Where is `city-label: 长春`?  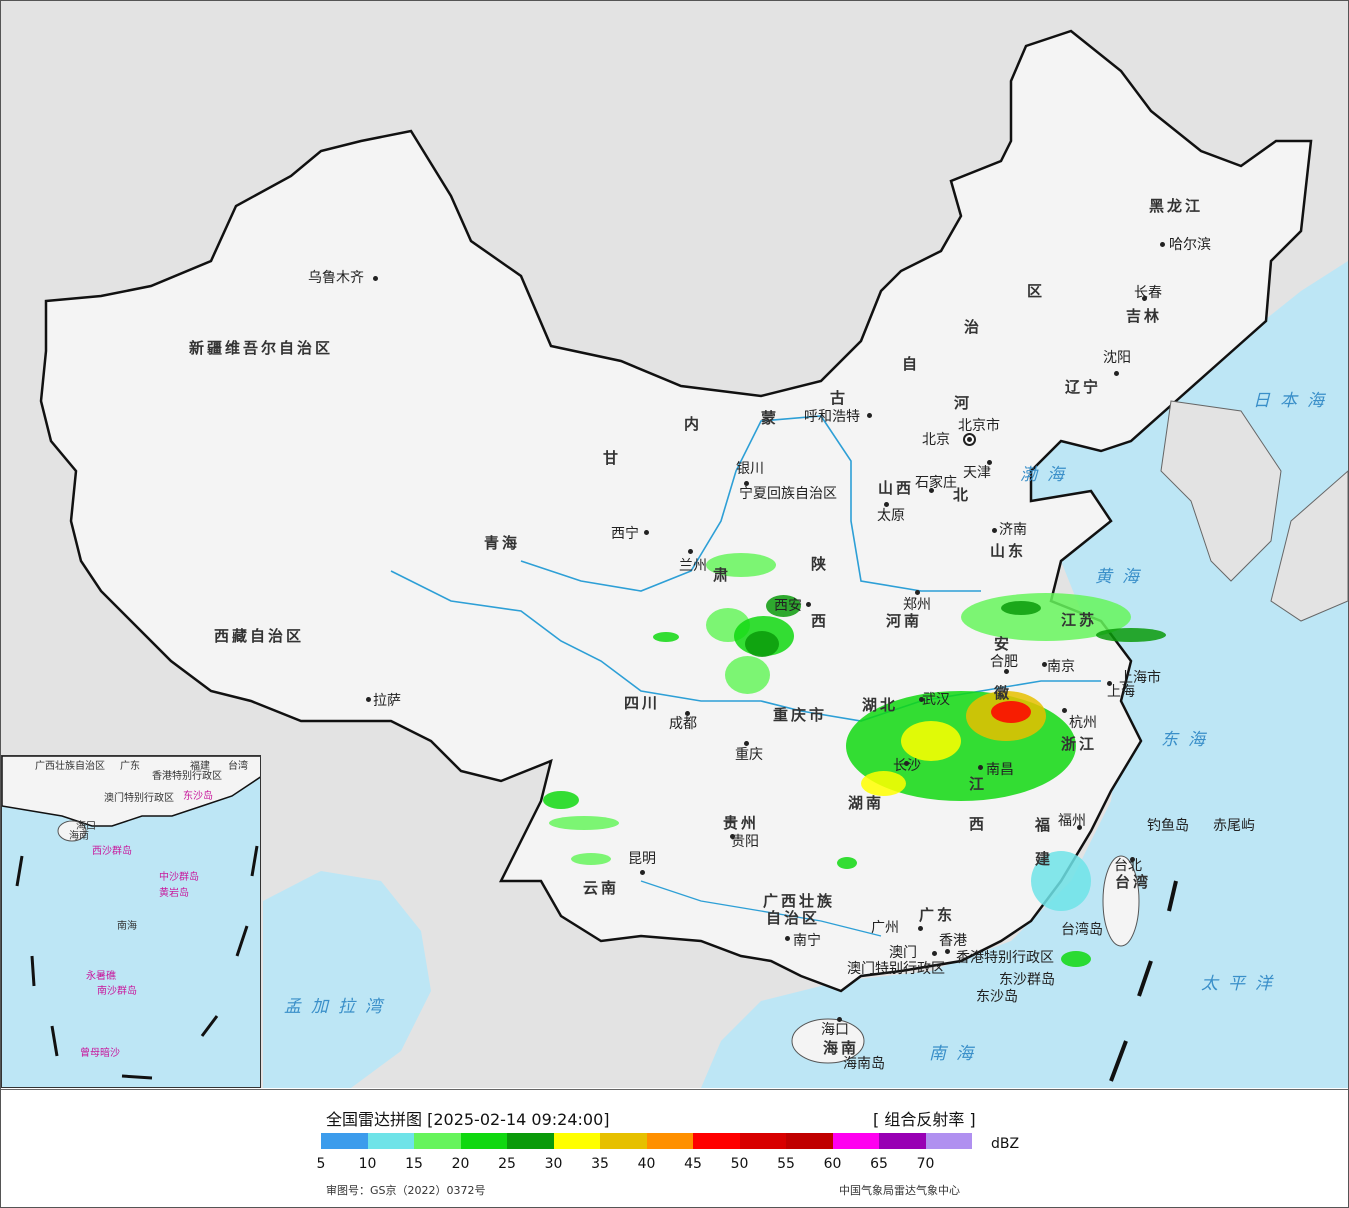
city-label: 长春 is located at coordinates (1148, 293).